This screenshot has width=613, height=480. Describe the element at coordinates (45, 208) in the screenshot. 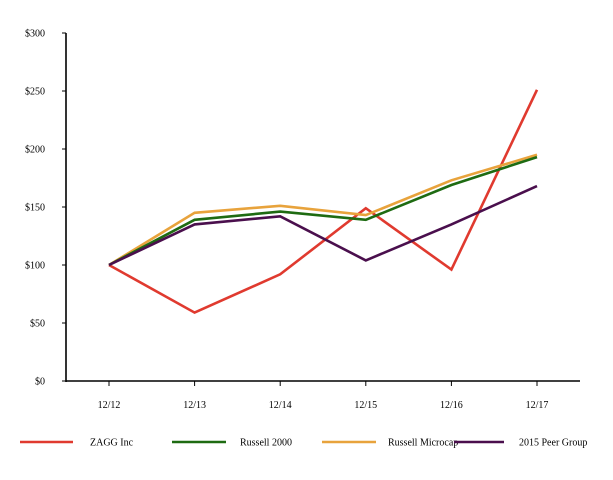

I see `y-axis-ticks: $0 $50 $100 $150 $200 $250 $300` at that location.